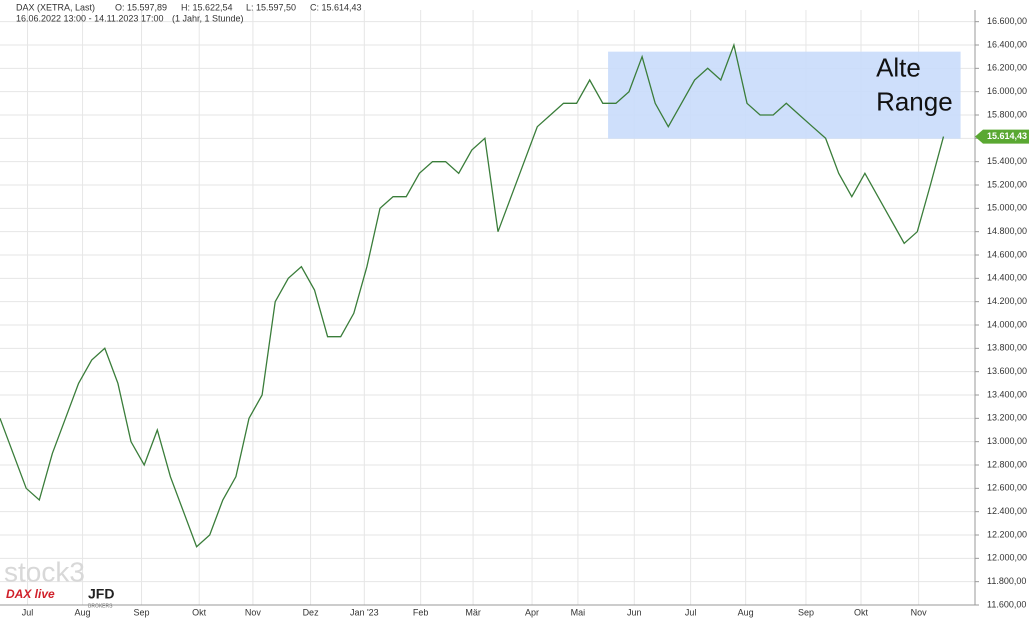  Describe the element at coordinates (1007, 44) in the screenshot. I see `y-tick-label: 16.400,00` at that location.